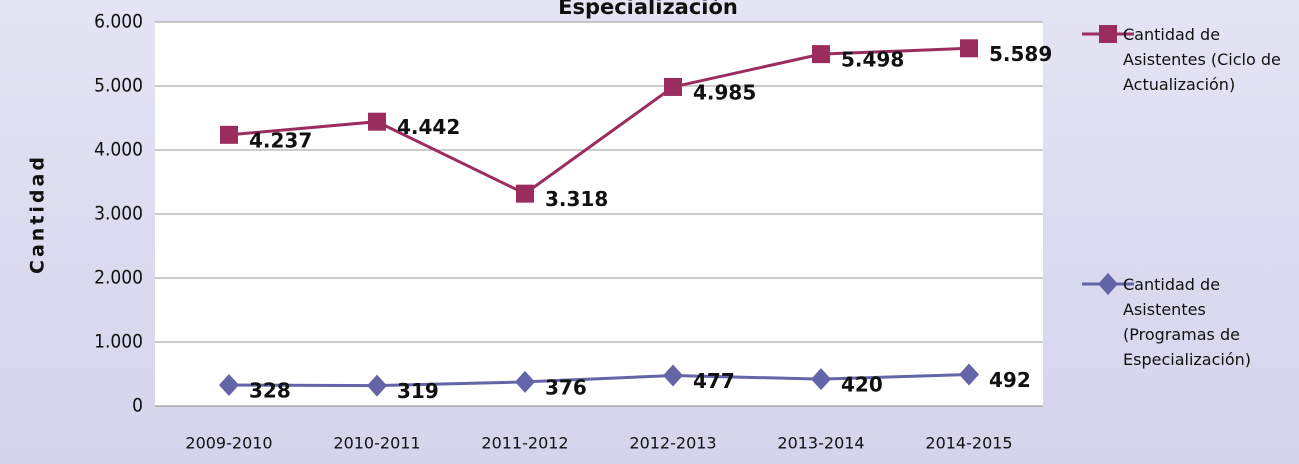 Image resolution: width=1299 pixels, height=464 pixels. I want to click on x-tick-label: 2009-2010, so click(228, 443).